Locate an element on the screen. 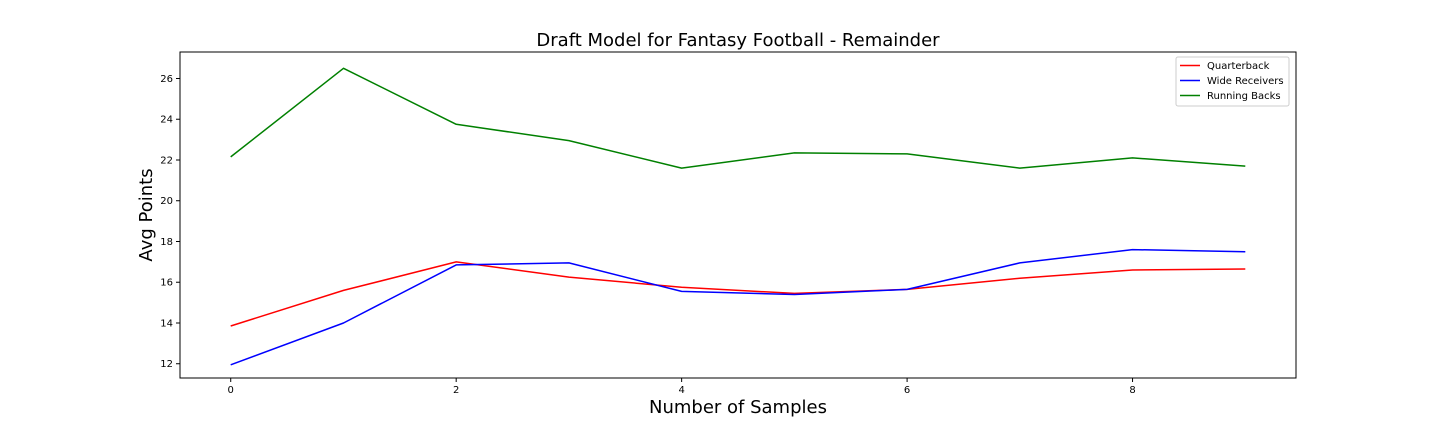 The width and height of the screenshot is (1440, 436). legend-label: Wide Receivers is located at coordinates (1245, 81).